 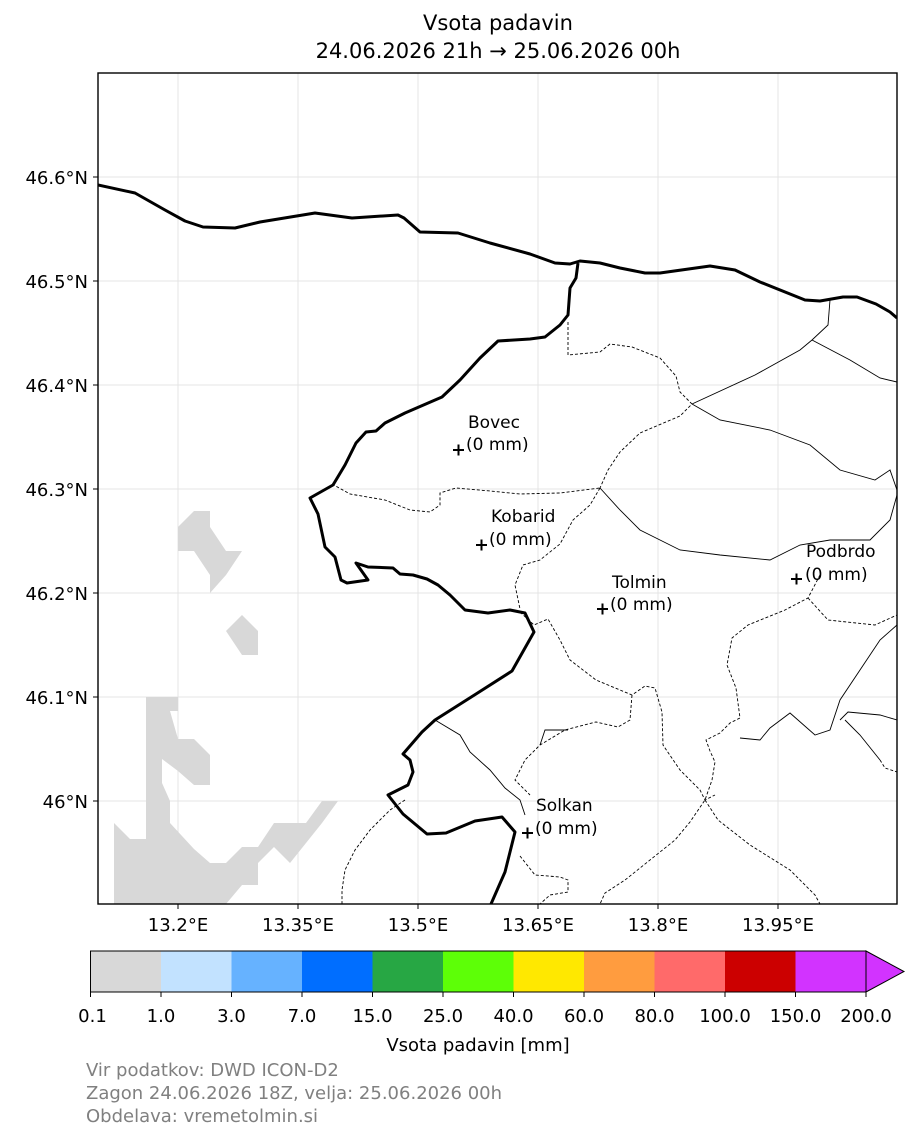 What do you see at coordinates (212, 1070) in the screenshot?
I see `footer-source: Vir podatkov: DWD ICON-D2` at bounding box center [212, 1070].